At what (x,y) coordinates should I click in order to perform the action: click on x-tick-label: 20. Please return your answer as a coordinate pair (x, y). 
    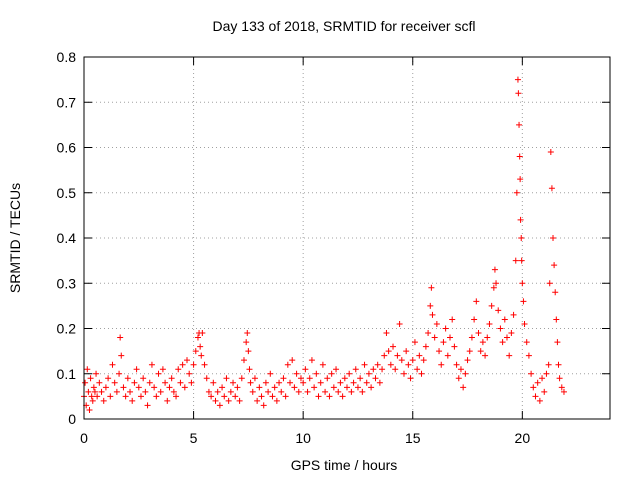
    Looking at the image, I should click on (523, 438).